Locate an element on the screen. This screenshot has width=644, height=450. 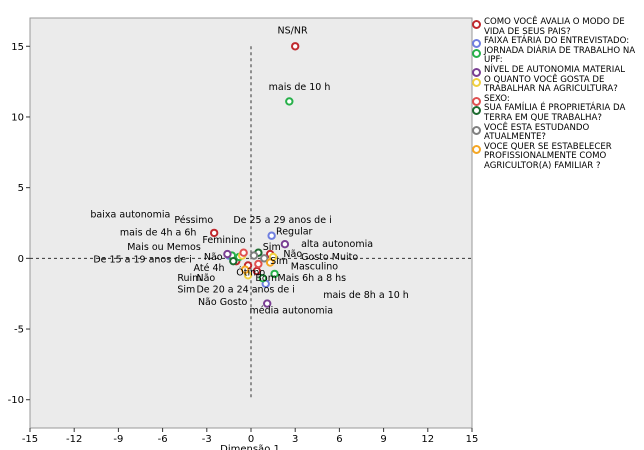
point-label: Não Gosto is located at coordinates (223, 302).